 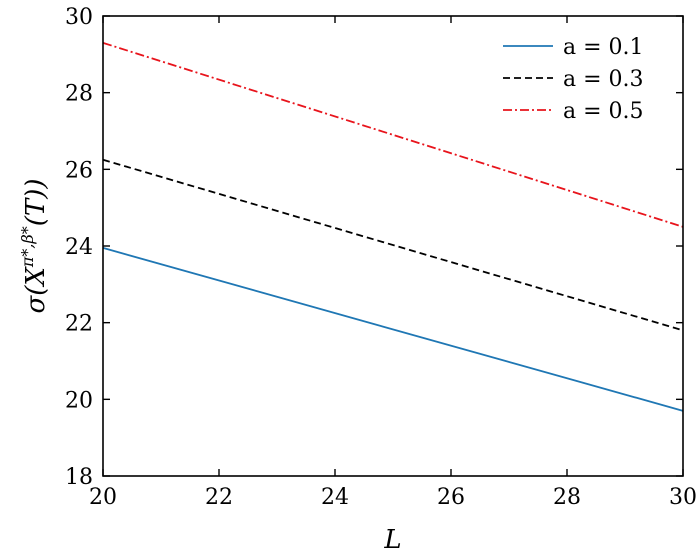 I want to click on y-tick-label: 24, so click(x=79, y=247).